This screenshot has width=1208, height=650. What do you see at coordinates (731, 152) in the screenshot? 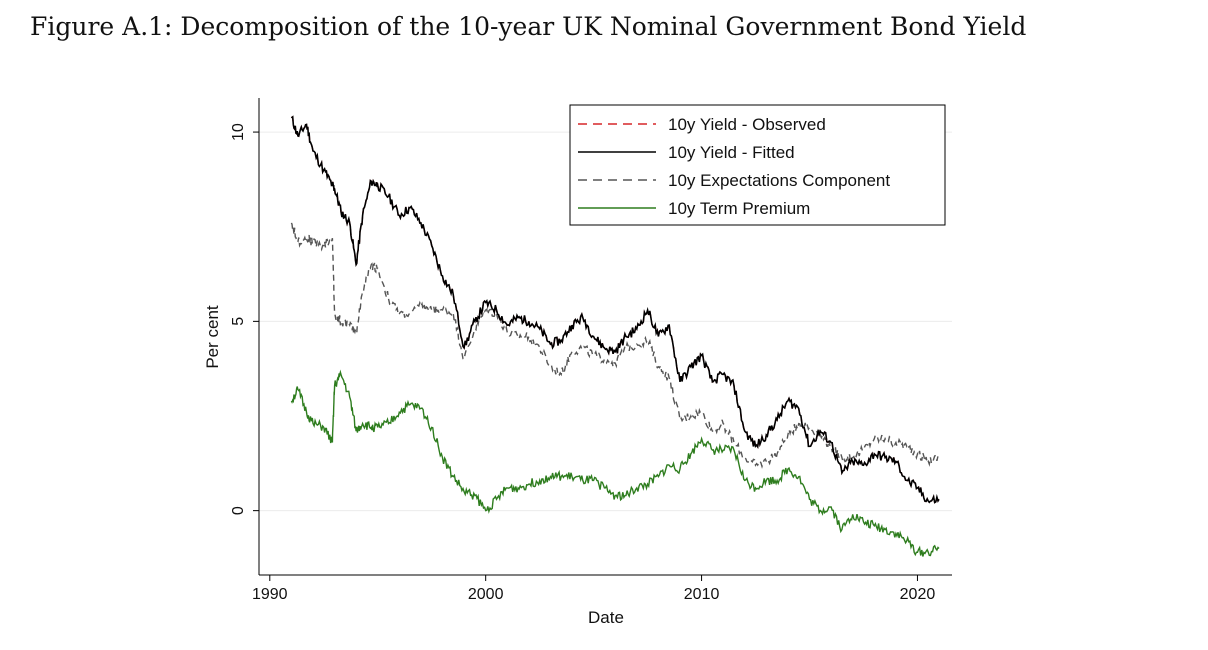
I see `legend-entry: 10y Yield - Fitted` at bounding box center [731, 152].